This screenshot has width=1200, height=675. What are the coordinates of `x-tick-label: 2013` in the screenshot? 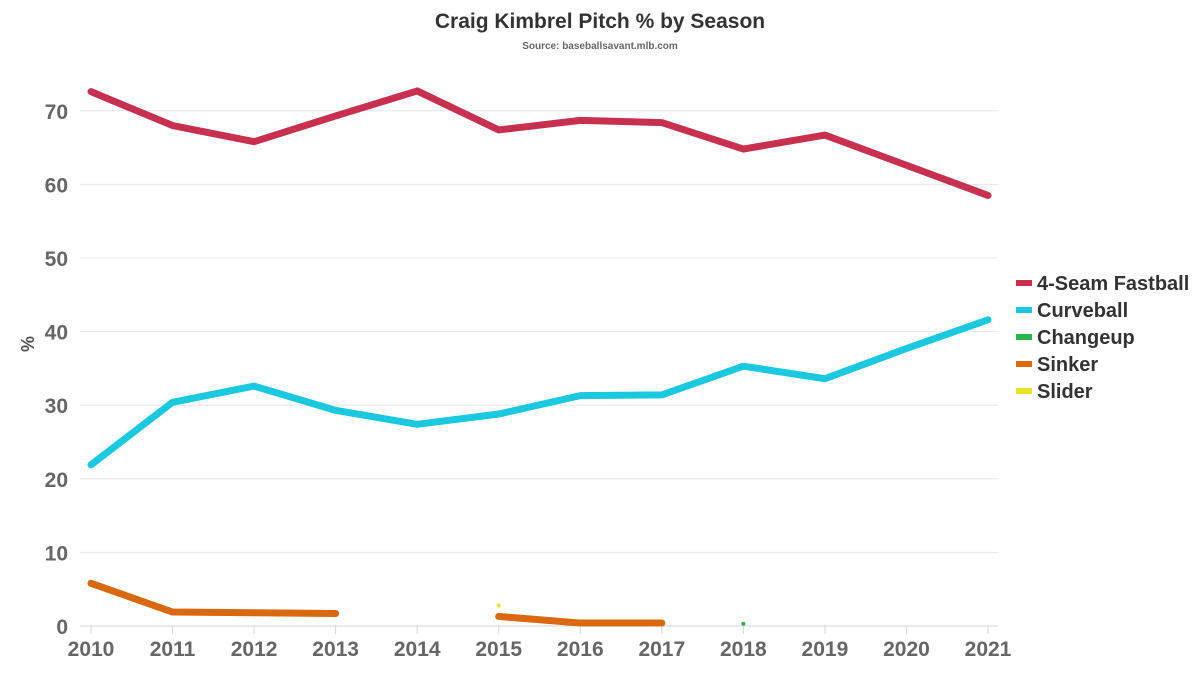 It's located at (335, 649).